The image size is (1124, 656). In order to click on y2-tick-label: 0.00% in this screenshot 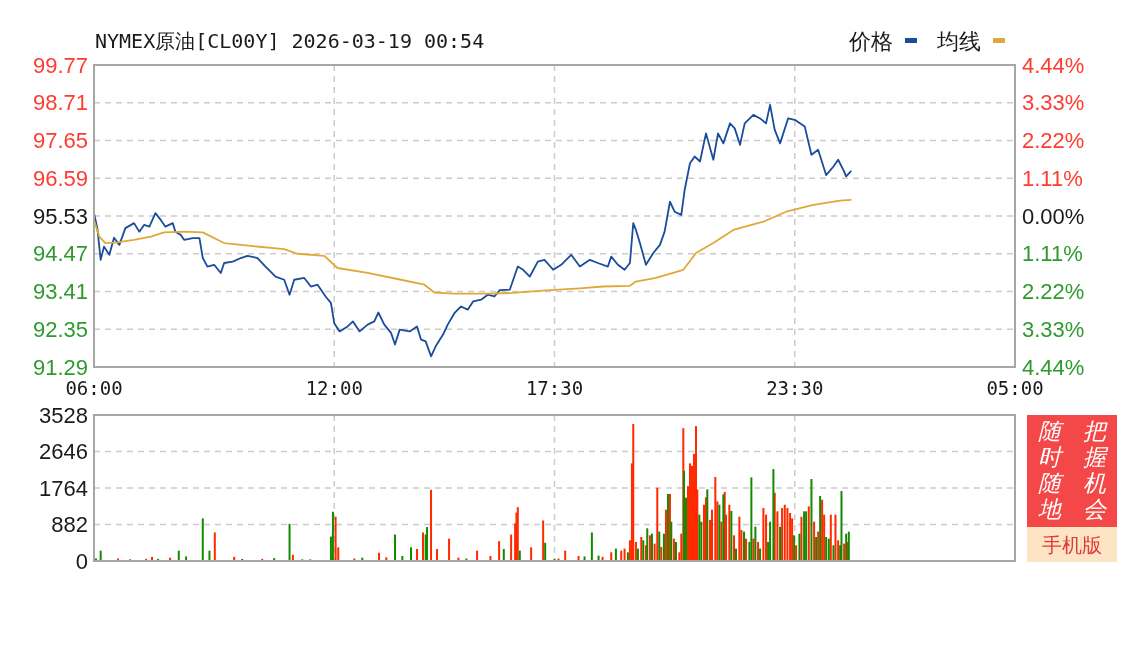, I will do `click(1053, 216)`.